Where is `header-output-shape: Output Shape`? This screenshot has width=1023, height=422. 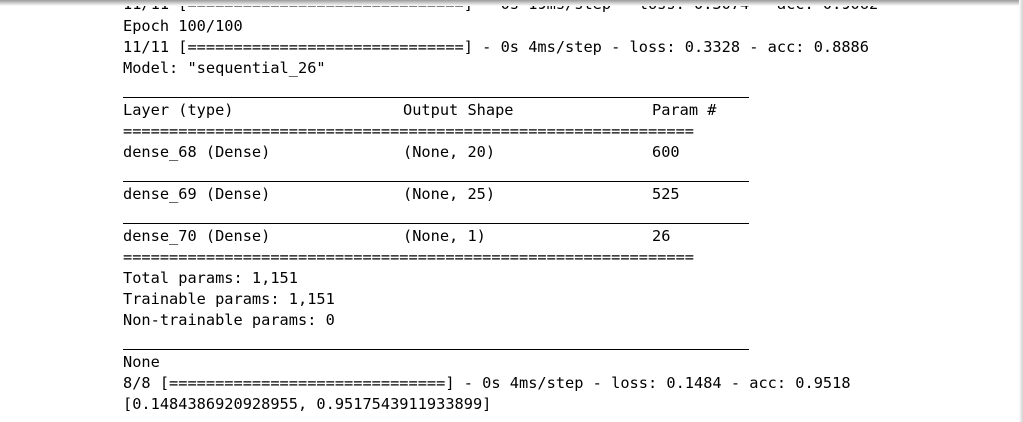
header-output-shape: Output Shape is located at coordinates (458, 110).